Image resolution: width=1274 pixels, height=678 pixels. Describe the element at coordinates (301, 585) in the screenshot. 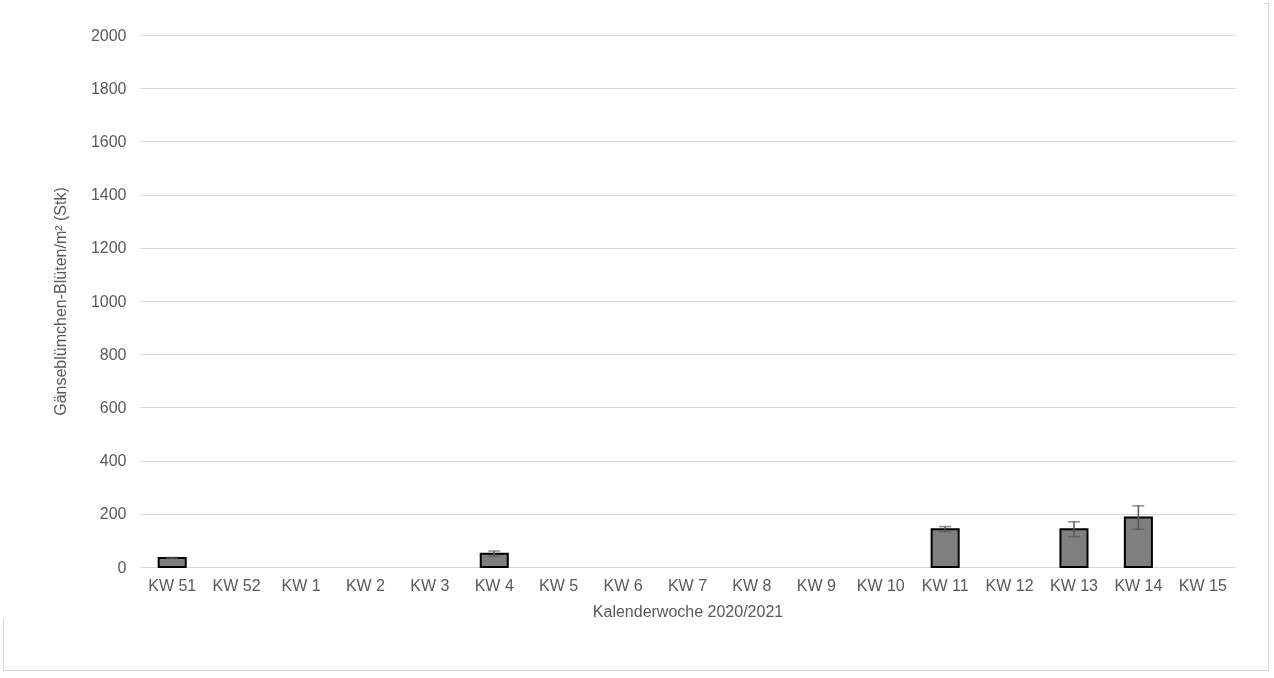

I see `x-tick-label: KW 1` at that location.